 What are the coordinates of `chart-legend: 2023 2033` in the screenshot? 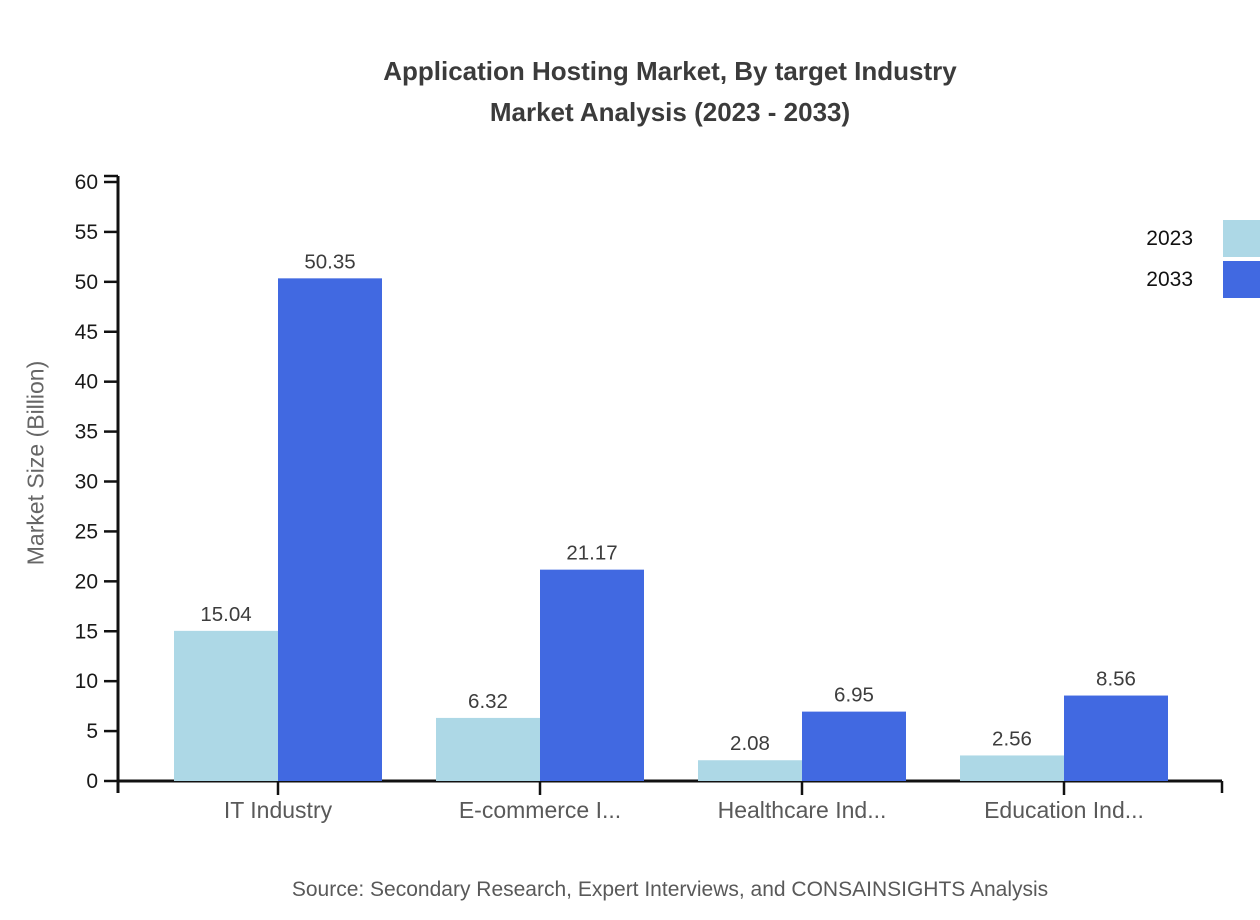 It's located at (1180, 261).